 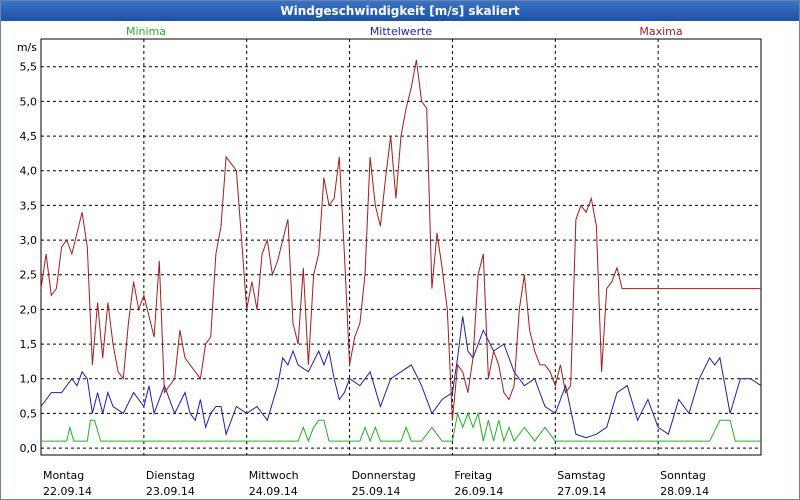 I want to click on x-tick-date: 23.09.14, so click(x=170, y=491).